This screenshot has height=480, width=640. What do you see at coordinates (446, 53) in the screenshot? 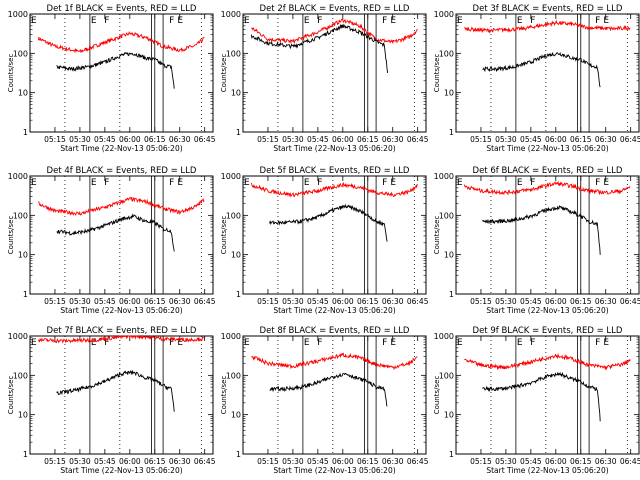
I see `y-tick-label: 100` at bounding box center [446, 53].